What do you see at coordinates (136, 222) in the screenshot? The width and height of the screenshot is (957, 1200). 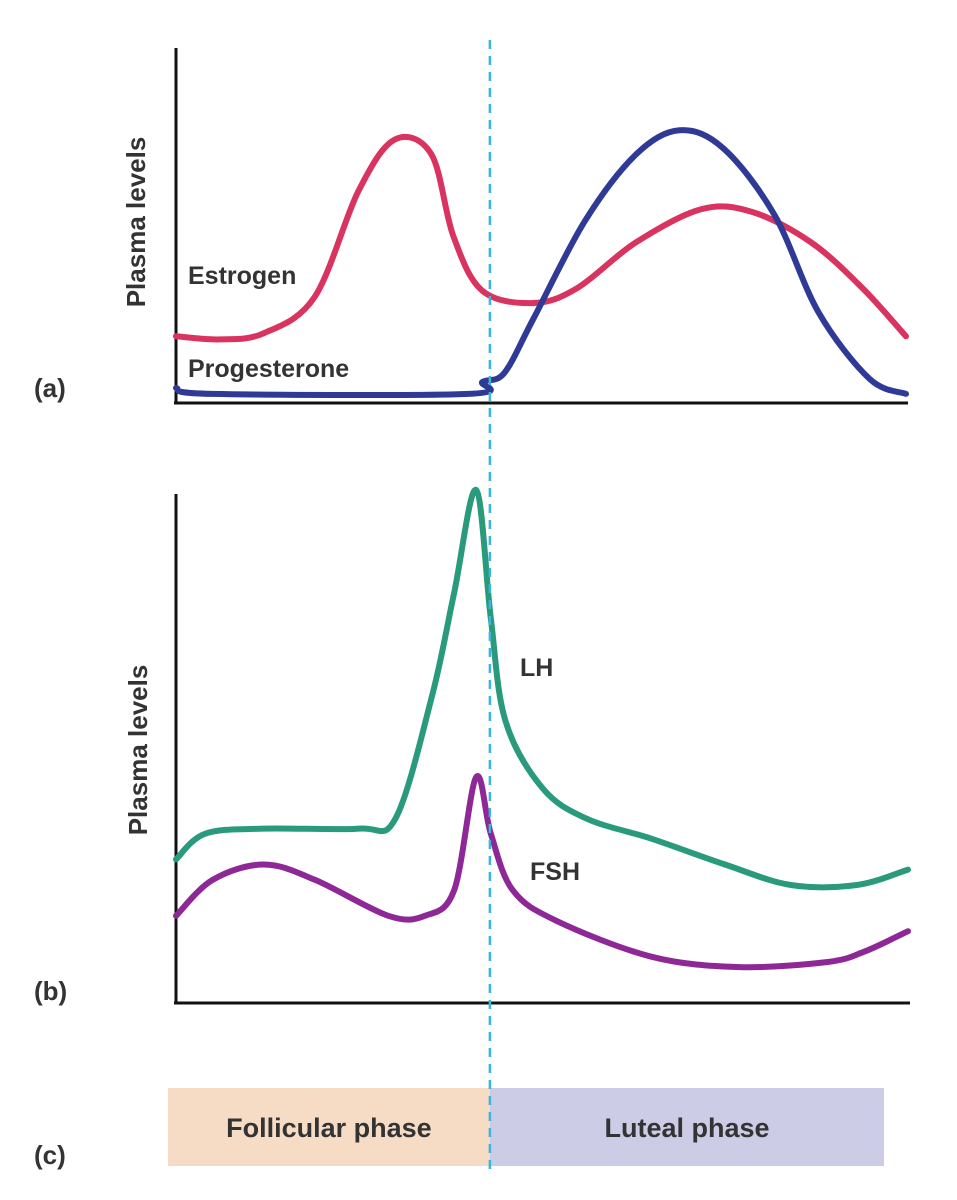 I see `panel-a-y-axis-label: Plasma levels` at bounding box center [136, 222].